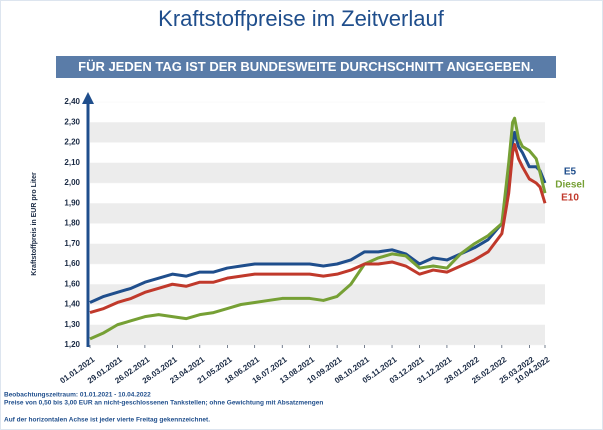 The height and width of the screenshot is (430, 603). I want to click on chart-title: Kraftstoffpreise im Zeitverlauf, so click(301, 18).